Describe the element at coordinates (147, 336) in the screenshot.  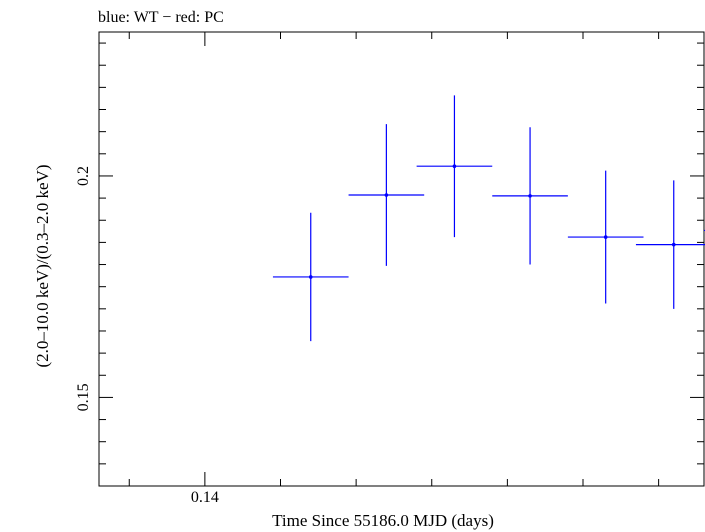
I see `axis-tick-labels: 0.140.1450.150.150.2` at that location.